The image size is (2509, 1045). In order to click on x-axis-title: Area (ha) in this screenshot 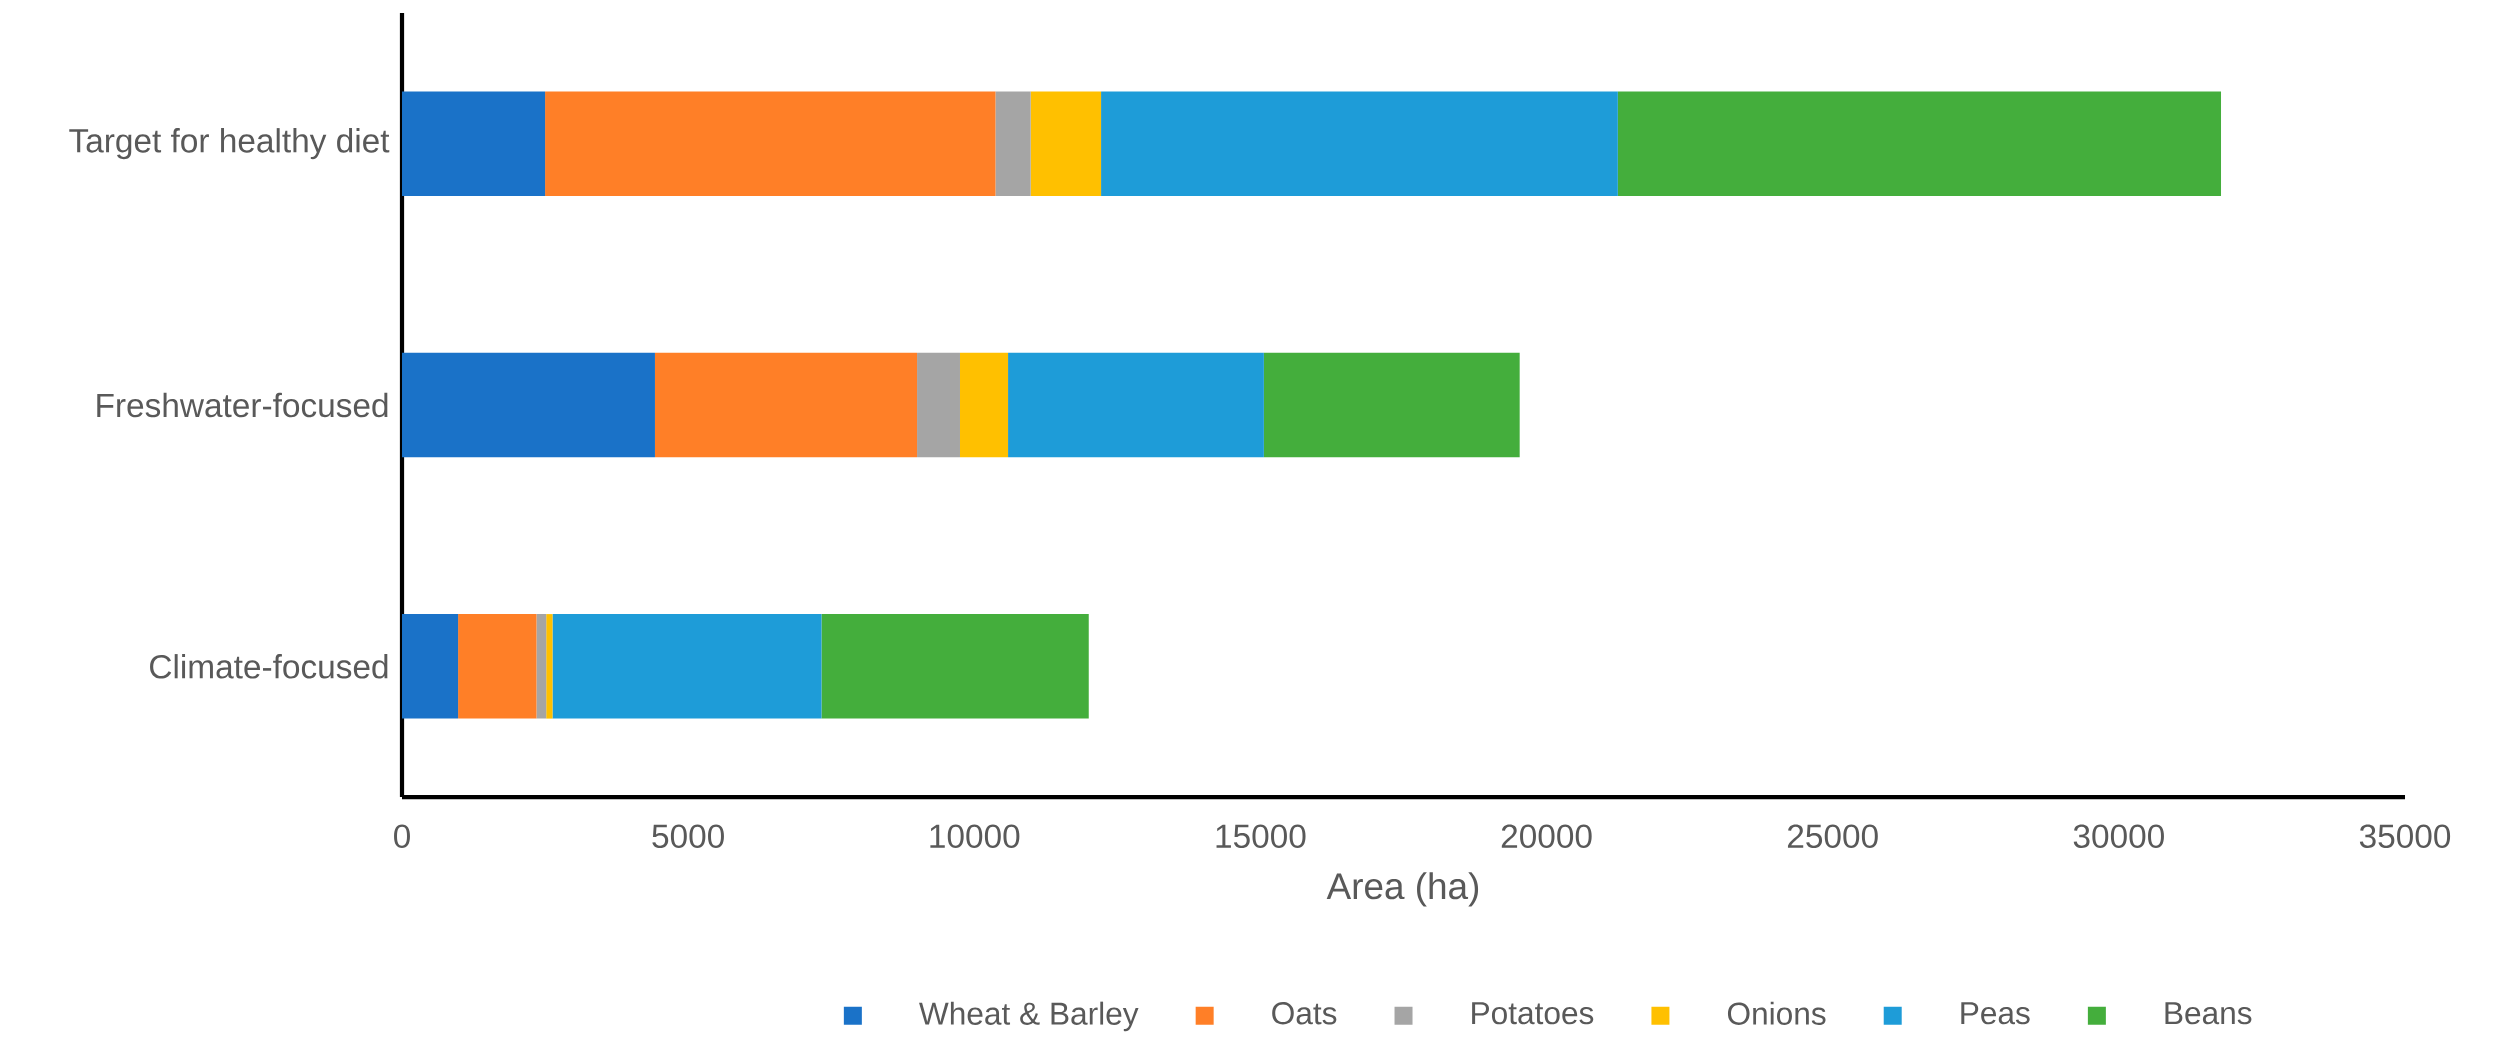, I will do `click(1402, 889)`.